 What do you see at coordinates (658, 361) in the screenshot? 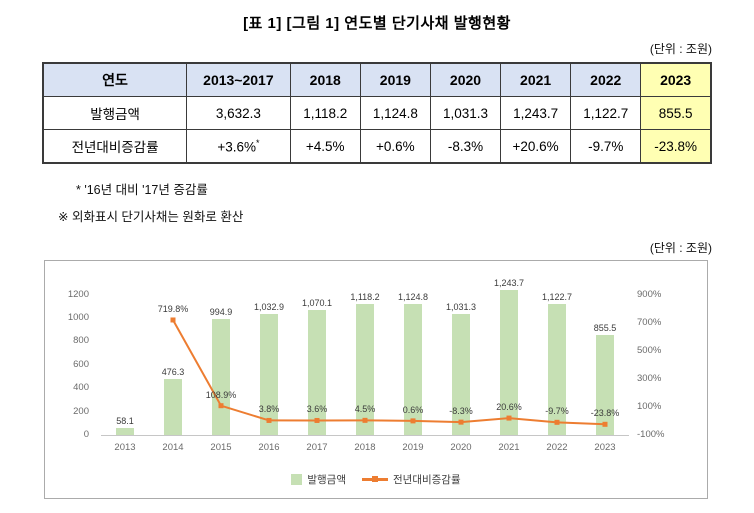
I see `right-axis-ticks: -100% 100% 300% 500% 700% 900%` at bounding box center [658, 361].